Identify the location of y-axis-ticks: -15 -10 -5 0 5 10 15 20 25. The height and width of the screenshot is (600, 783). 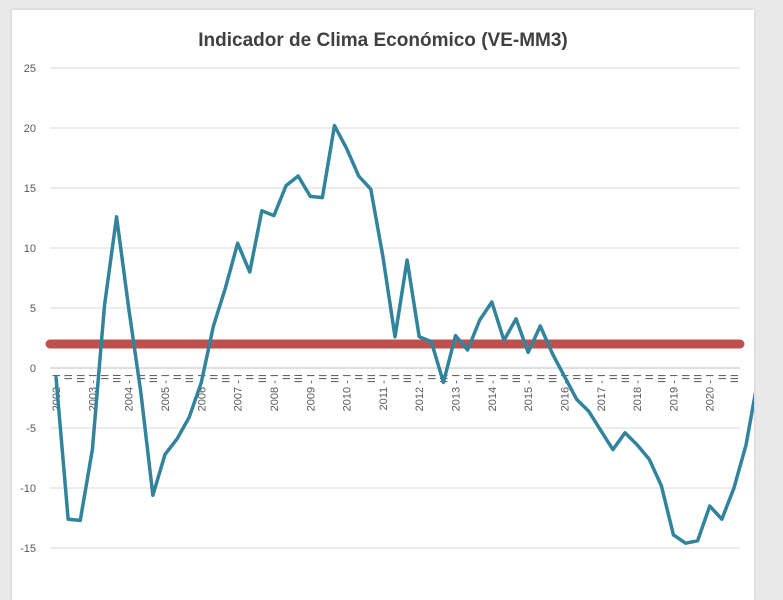
(28, 309).